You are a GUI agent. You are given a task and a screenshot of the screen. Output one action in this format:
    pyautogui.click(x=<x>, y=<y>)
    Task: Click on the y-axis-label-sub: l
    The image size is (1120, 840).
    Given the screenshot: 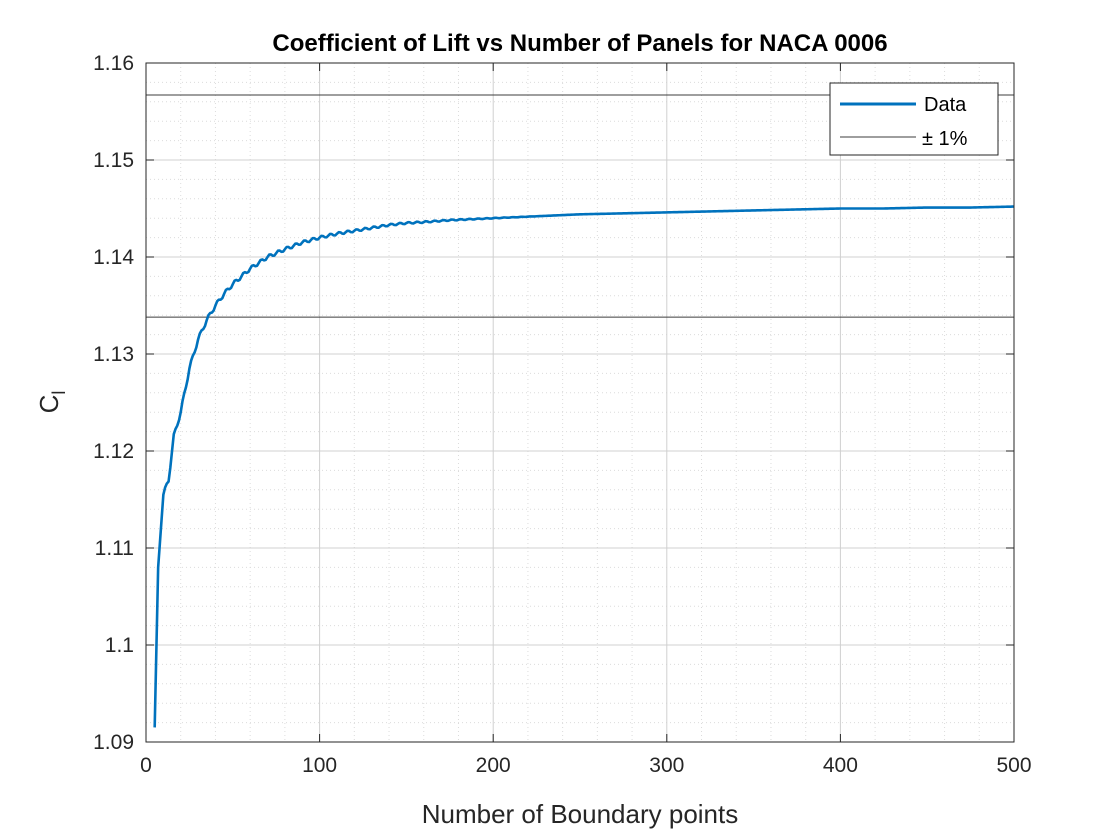 What is the action you would take?
    pyautogui.click(x=59, y=393)
    